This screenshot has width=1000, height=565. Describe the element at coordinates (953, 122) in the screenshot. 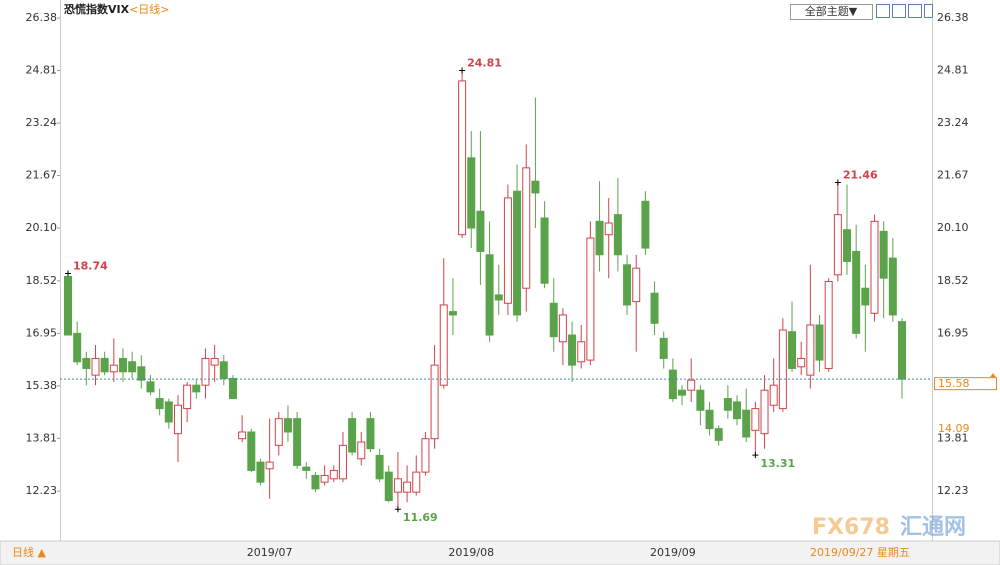

I see `y2-tick-label: 23.24` at that location.